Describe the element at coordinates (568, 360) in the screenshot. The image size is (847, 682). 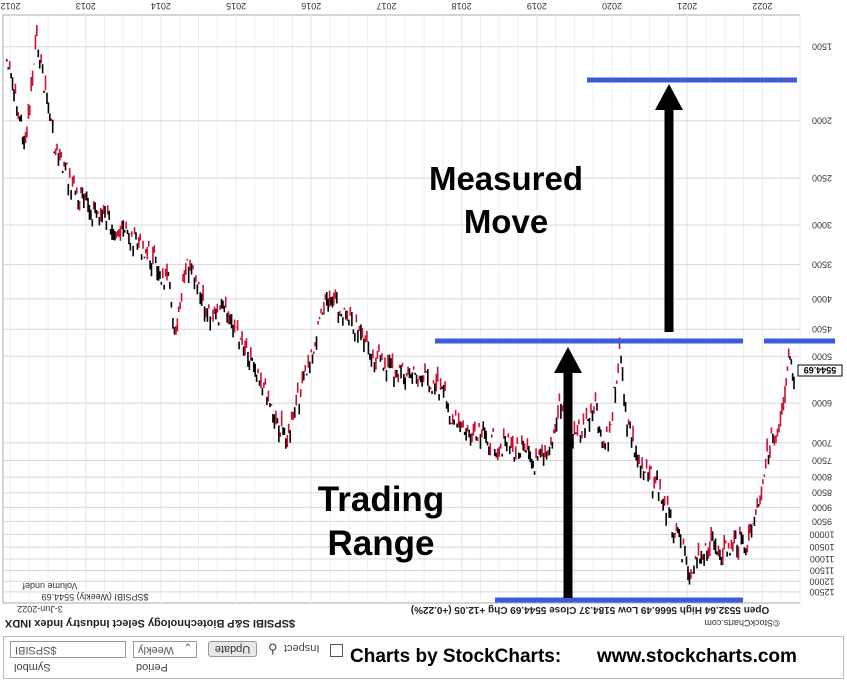
I see `trading-range-arrowhead` at that location.